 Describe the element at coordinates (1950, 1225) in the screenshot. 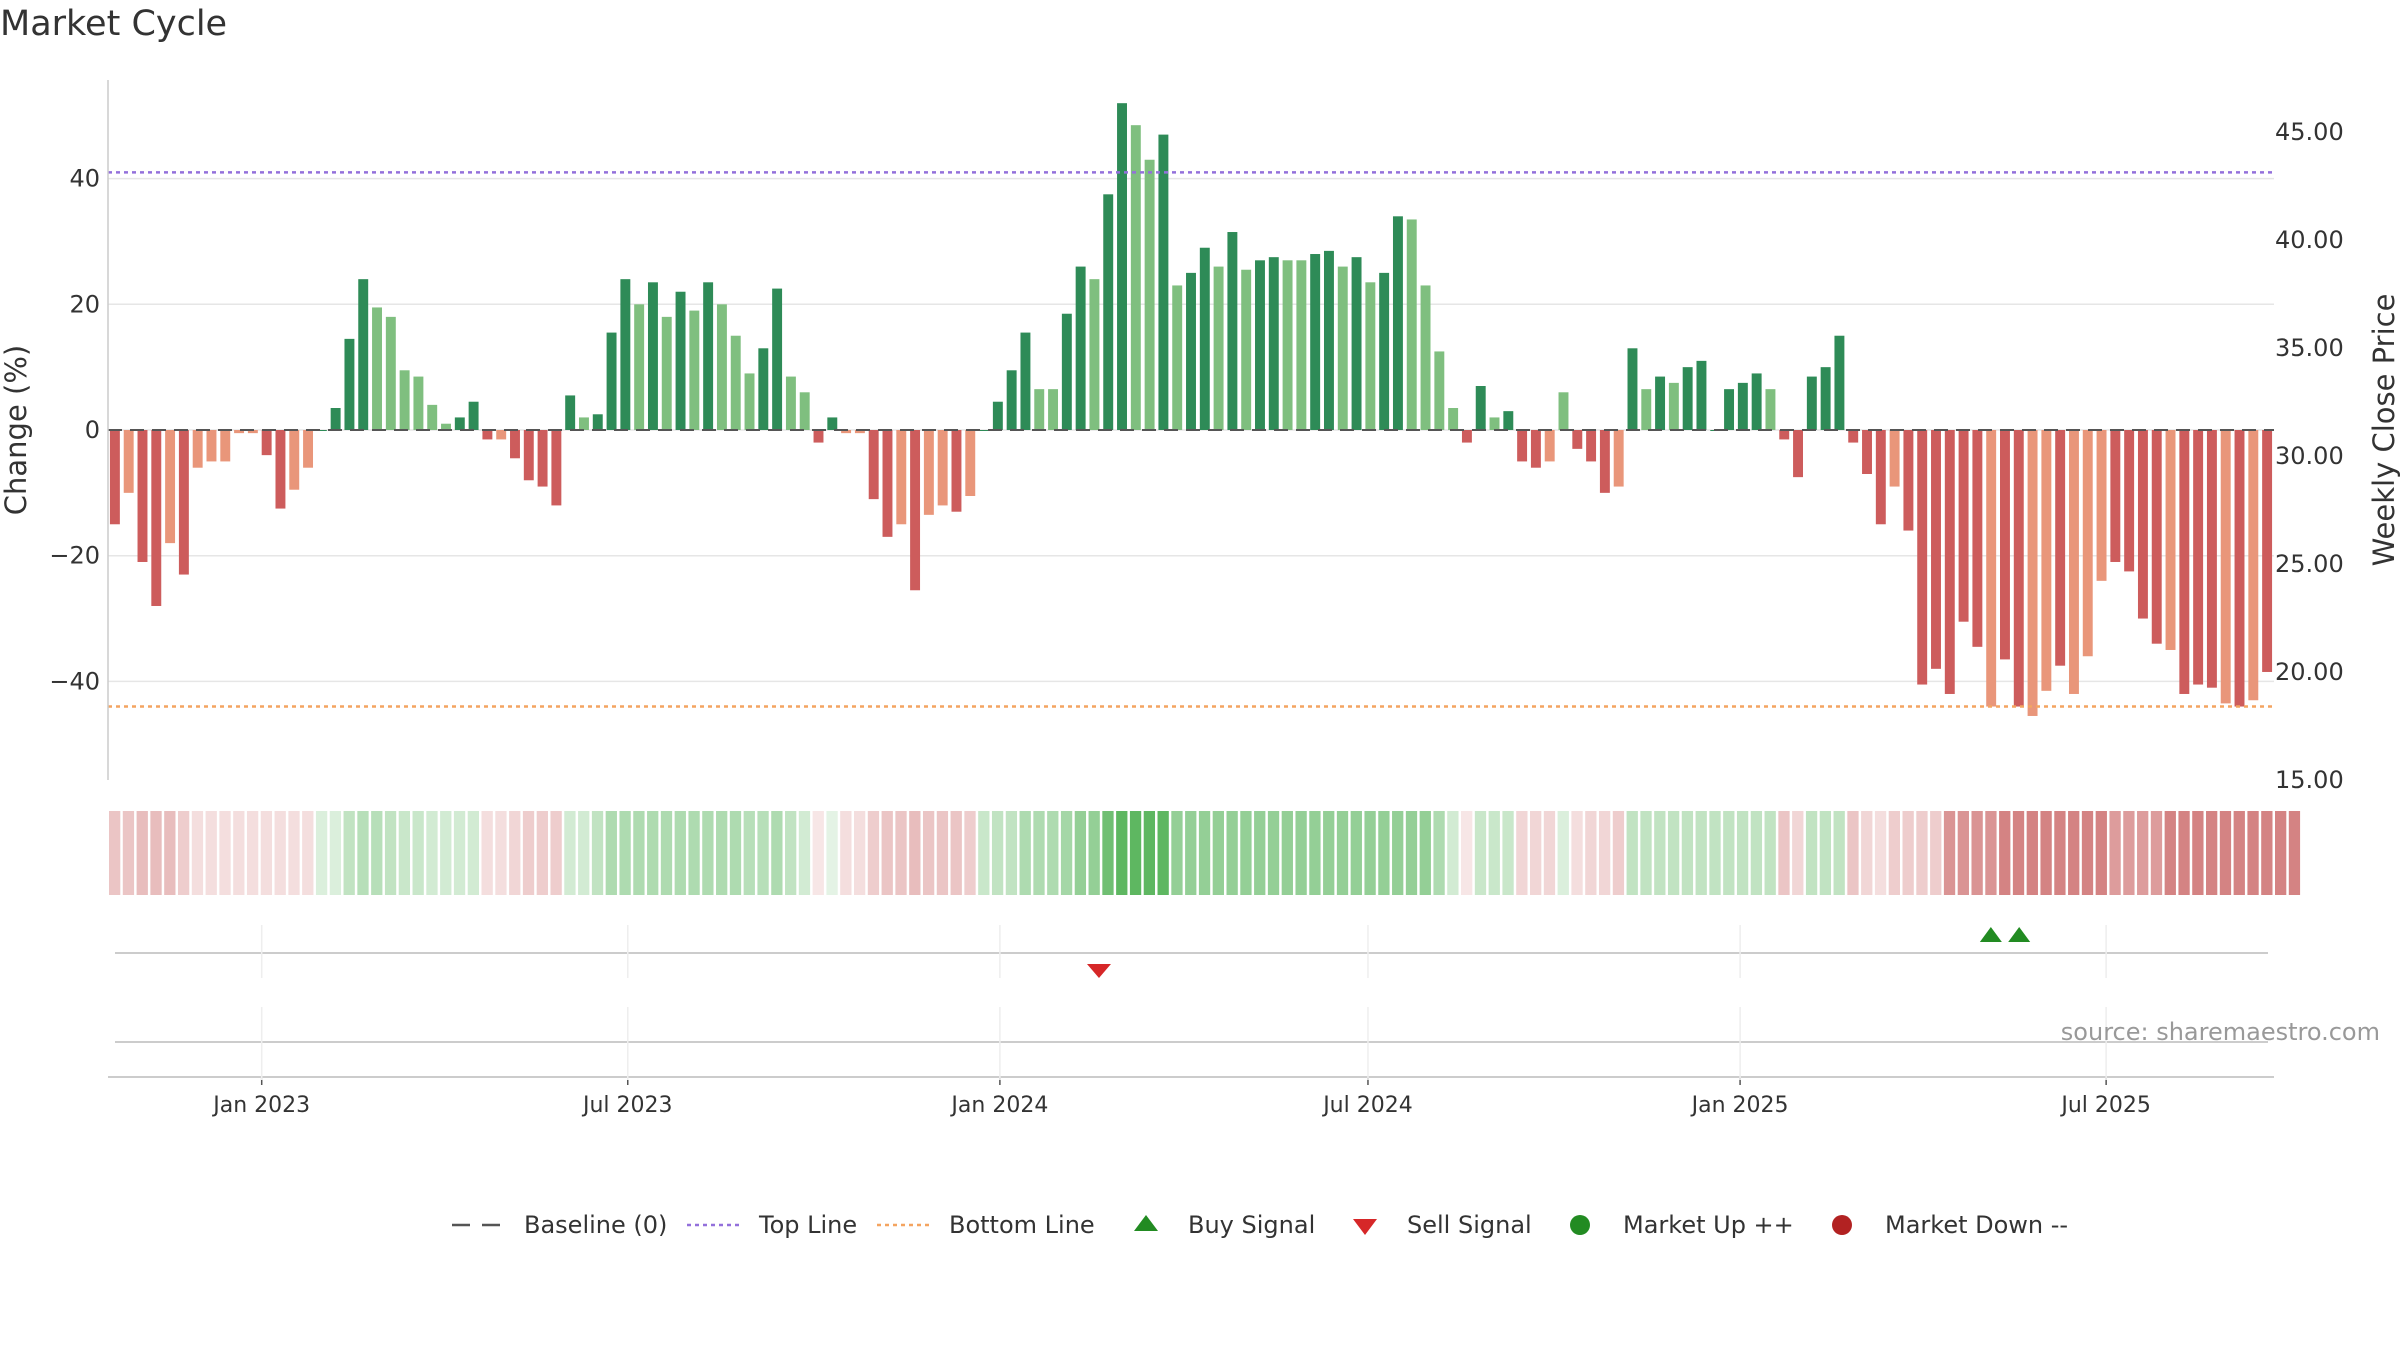

I see `legend-item-market-down-dot: Market Down --` at that location.